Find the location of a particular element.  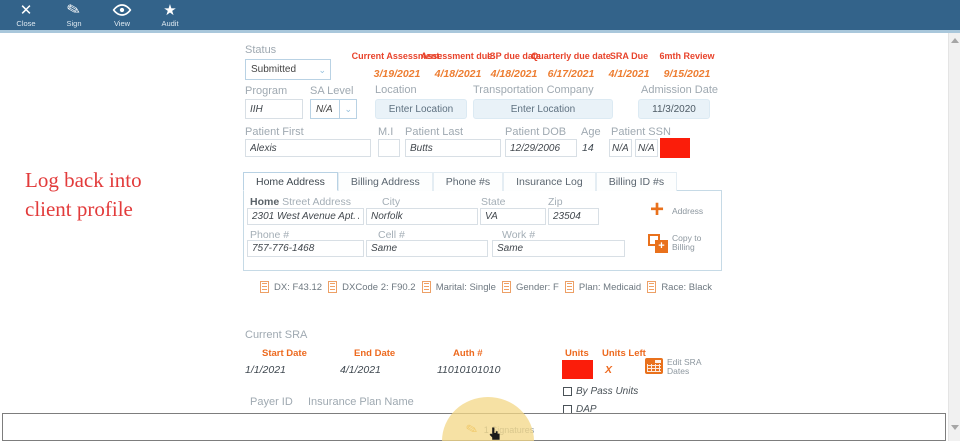

current-assessment-date: 3/19/2021 is located at coordinates (397, 74).